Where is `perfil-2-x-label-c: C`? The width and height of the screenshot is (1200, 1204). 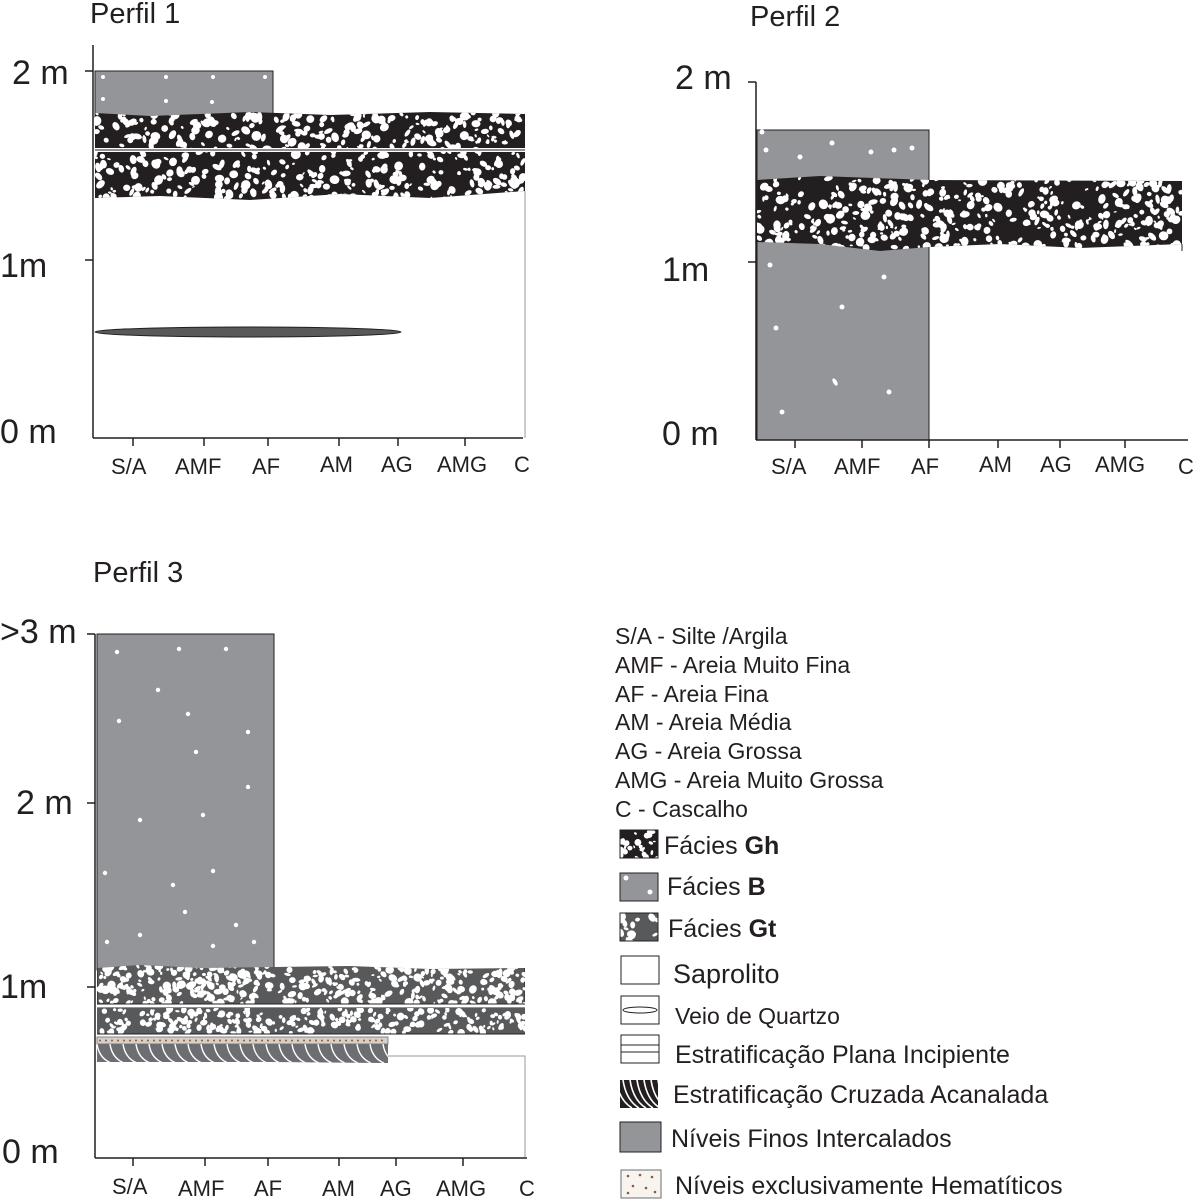
perfil-2-x-label-c: C is located at coordinates (1186, 466).